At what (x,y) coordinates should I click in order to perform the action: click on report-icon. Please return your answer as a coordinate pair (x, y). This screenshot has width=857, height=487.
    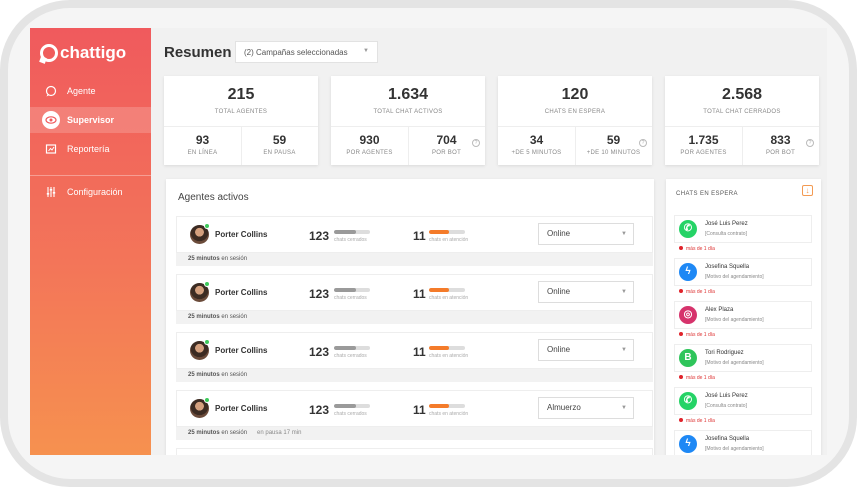
    Looking at the image, I should click on (51, 149).